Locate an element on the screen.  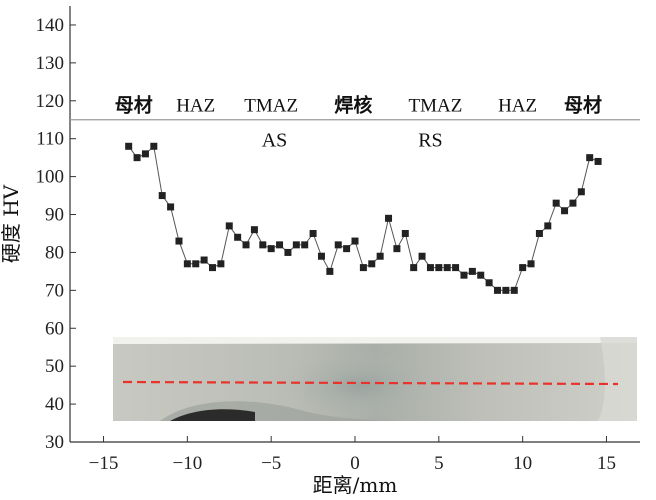
y-tick-label: 30 is located at coordinates (54, 442).